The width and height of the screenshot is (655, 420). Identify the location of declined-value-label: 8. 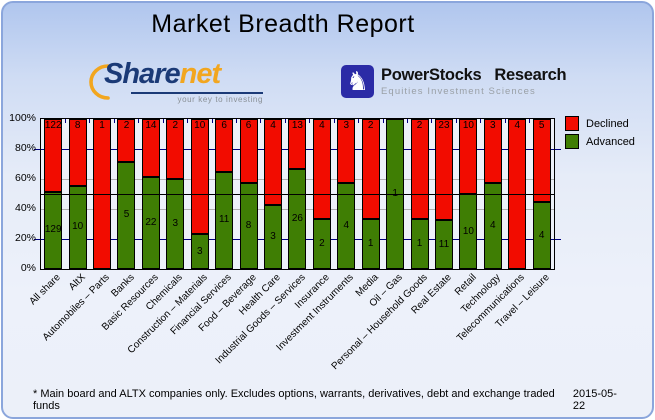
(77, 125).